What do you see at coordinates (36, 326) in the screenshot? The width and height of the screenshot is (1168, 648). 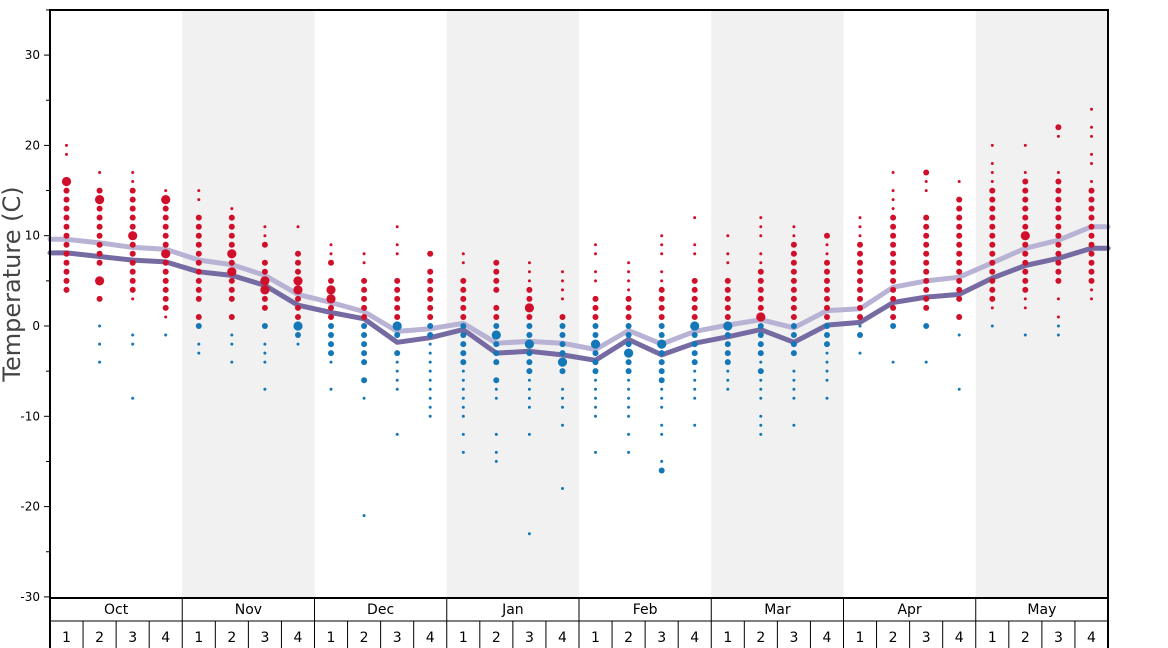 I see `y-tick-label: 0` at bounding box center [36, 326].